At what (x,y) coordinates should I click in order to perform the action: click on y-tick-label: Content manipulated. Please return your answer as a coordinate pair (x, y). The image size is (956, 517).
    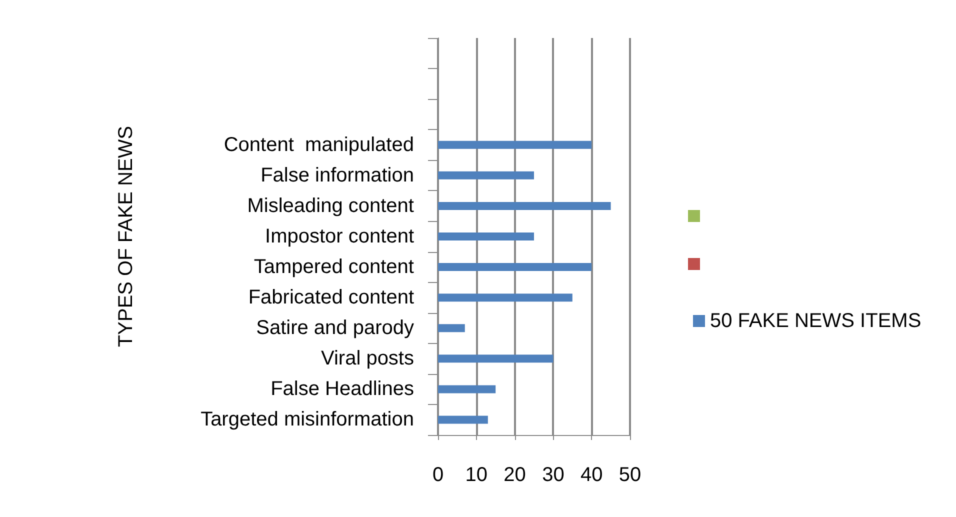
    Looking at the image, I should click on (319, 145).